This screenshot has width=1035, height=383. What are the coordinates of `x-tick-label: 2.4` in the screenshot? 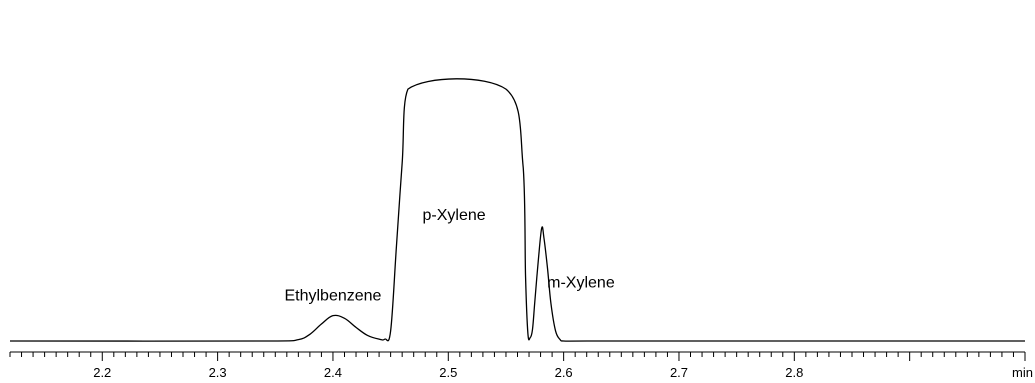 It's located at (333, 372).